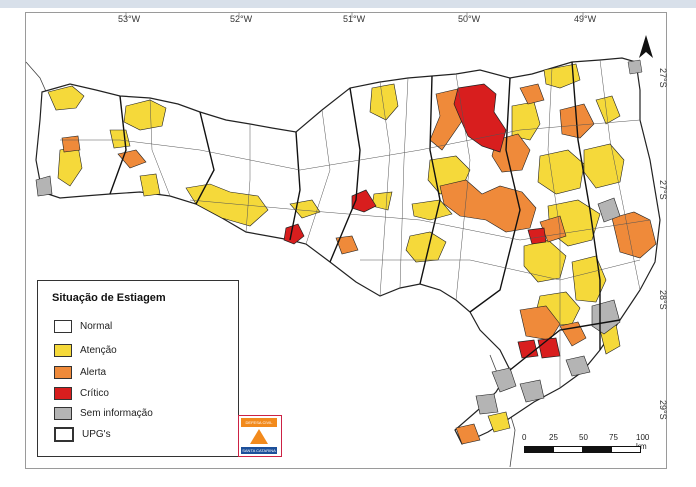 The width and height of the screenshot is (696, 487). Describe the element at coordinates (354, 19) in the screenshot. I see `longitude-label: 51°W` at that location.